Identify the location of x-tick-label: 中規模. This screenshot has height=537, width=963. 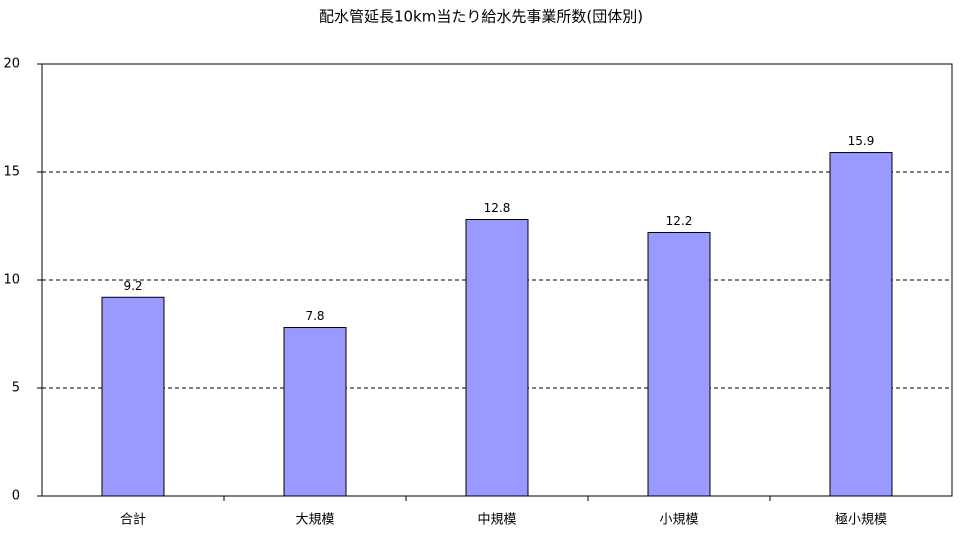
(496, 520).